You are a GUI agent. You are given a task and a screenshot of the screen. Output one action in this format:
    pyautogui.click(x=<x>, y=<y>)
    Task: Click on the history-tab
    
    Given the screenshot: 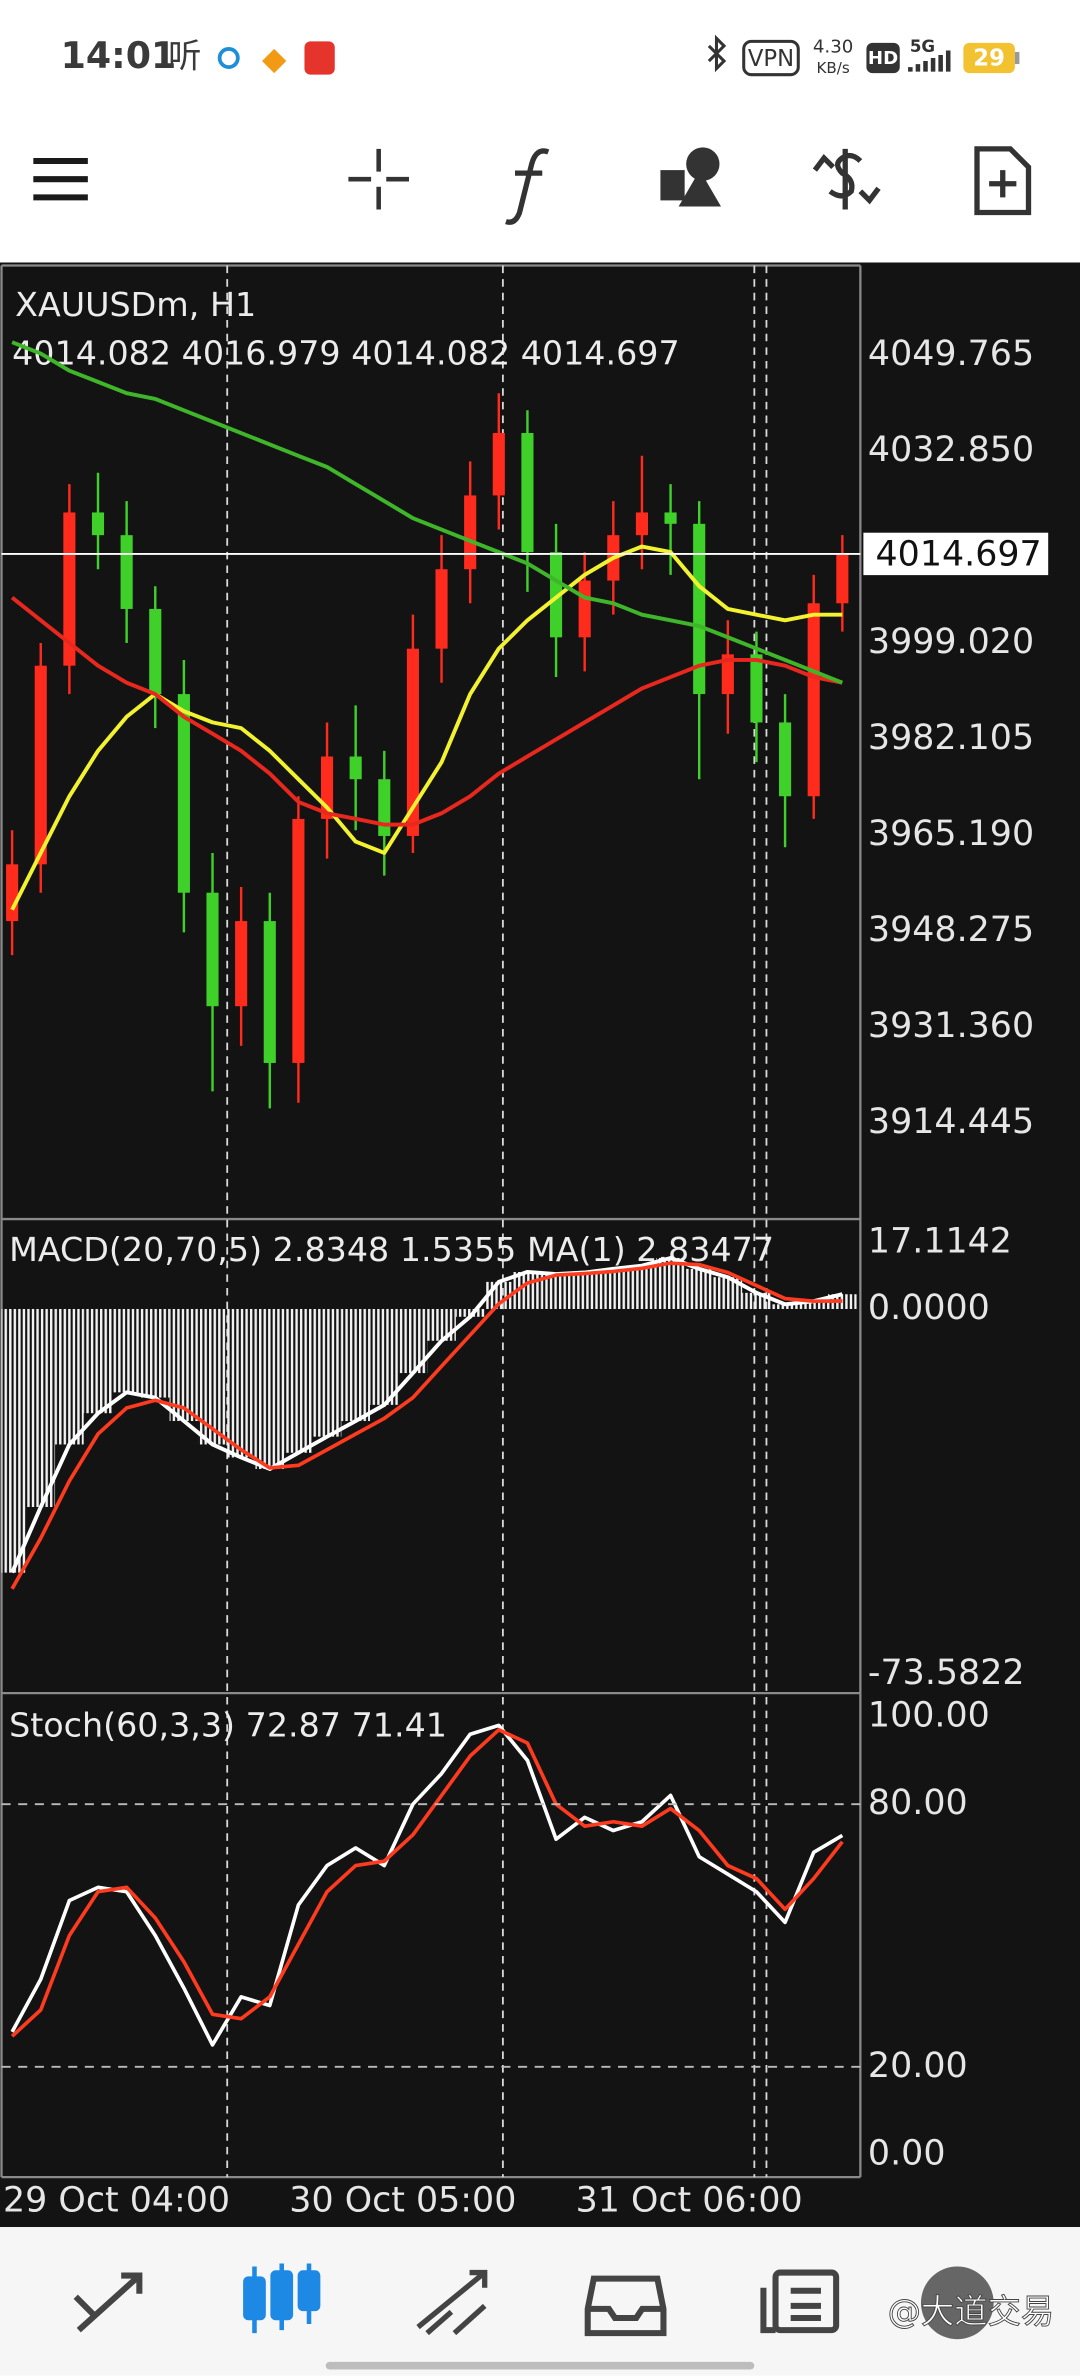 What is the action you would take?
    pyautogui.click(x=625, y=2306)
    